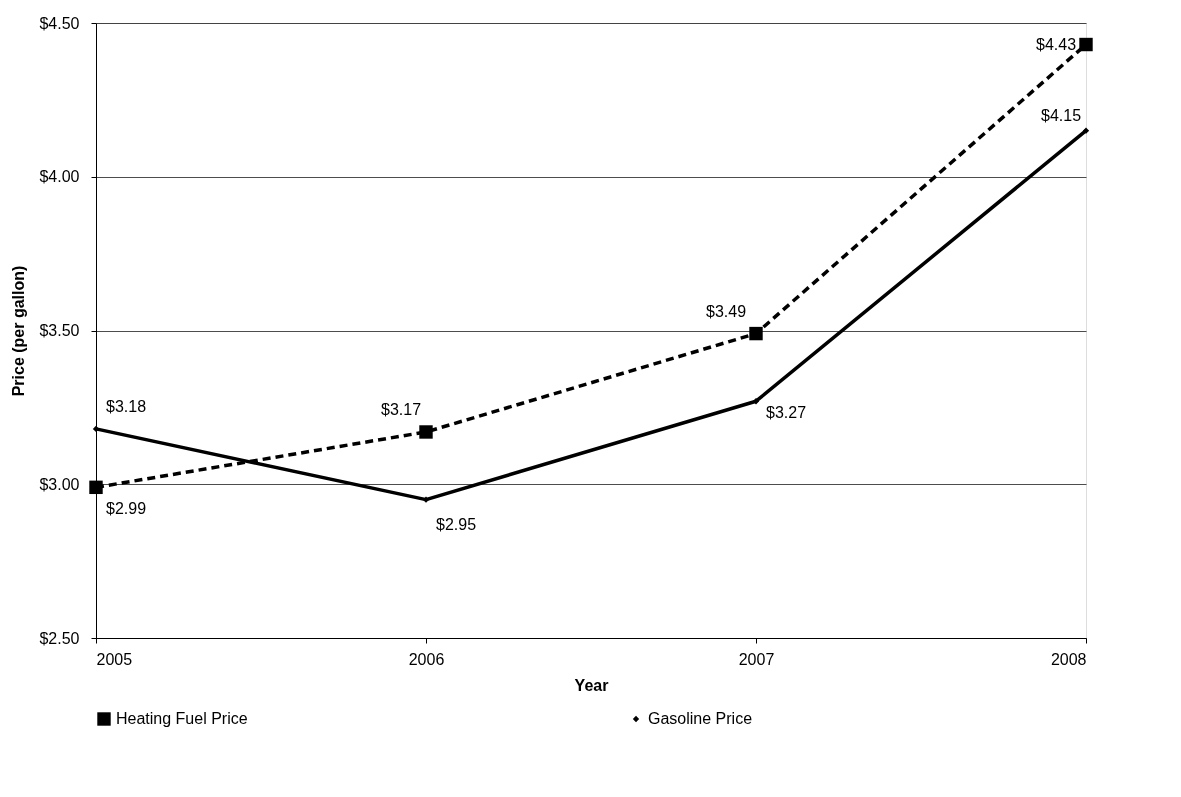 The image size is (1181, 797). What do you see at coordinates (114, 659) in the screenshot?
I see `x-tick-label: 2005` at bounding box center [114, 659].